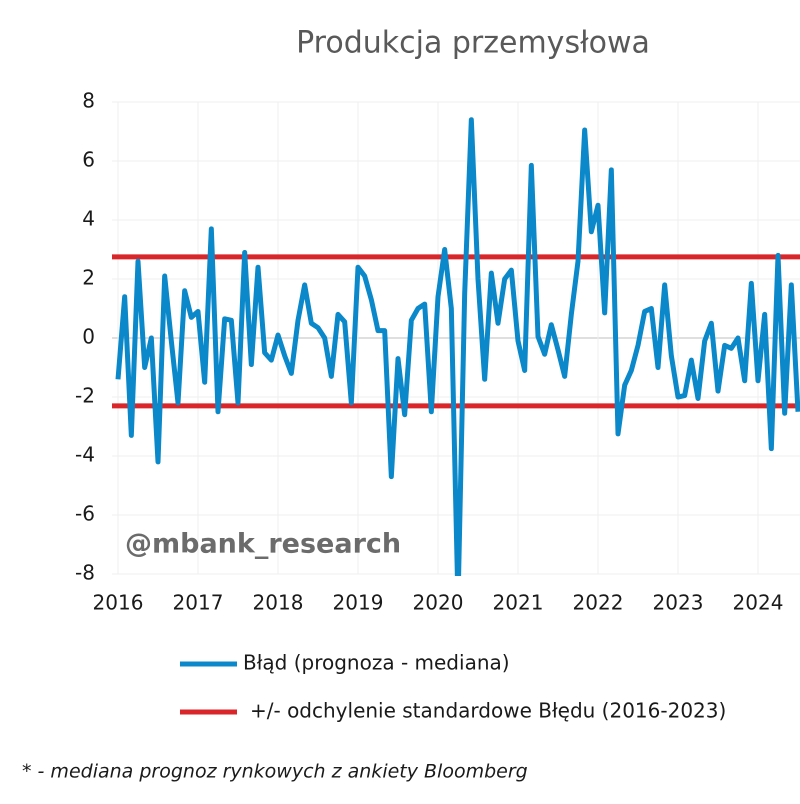  I want to click on legend-label: Błąd (prognoza - mediana), so click(376, 663).